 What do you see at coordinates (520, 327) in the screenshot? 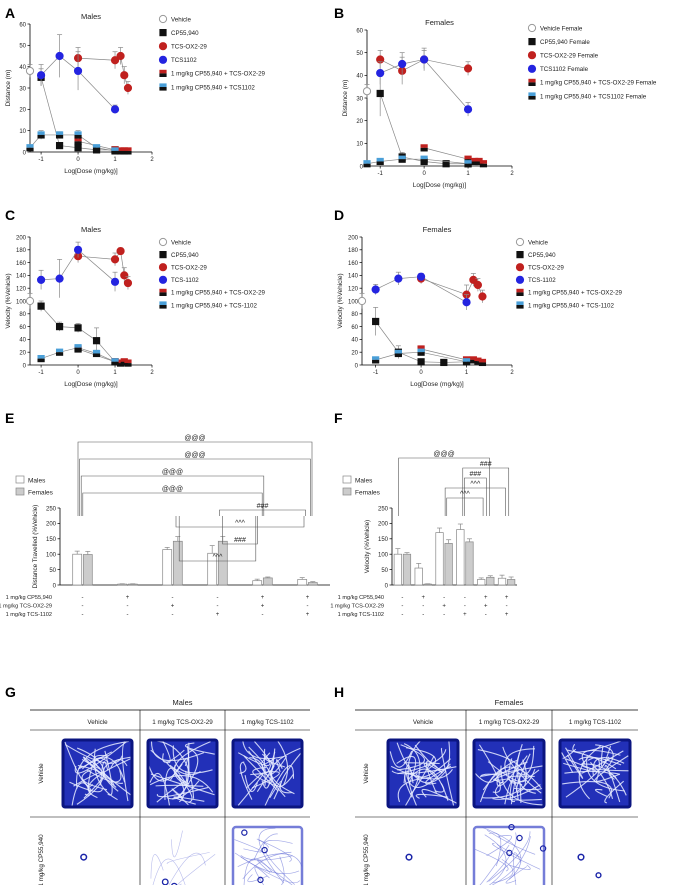
I see `series-d-4: 1 mg/kg CP55,940 + TCS-OX2-29` at bounding box center [520, 327].